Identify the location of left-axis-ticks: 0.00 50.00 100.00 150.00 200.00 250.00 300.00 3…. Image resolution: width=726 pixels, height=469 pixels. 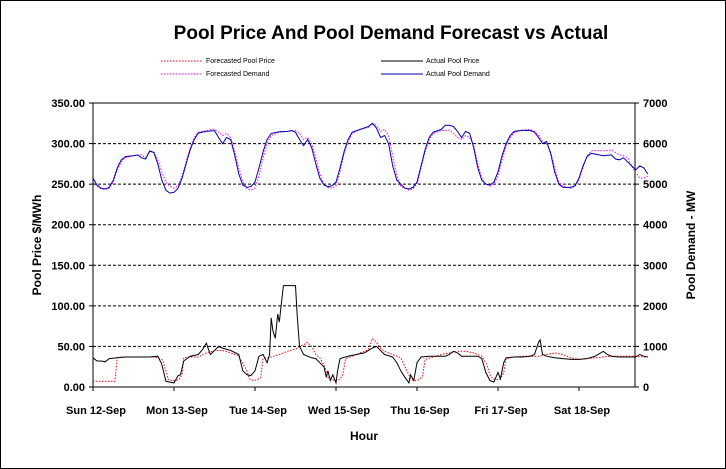
(72, 246).